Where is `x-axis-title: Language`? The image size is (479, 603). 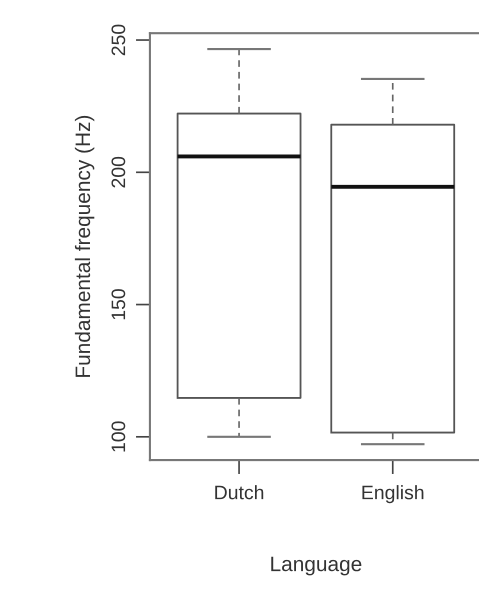 x-axis-title: Language is located at coordinates (316, 566).